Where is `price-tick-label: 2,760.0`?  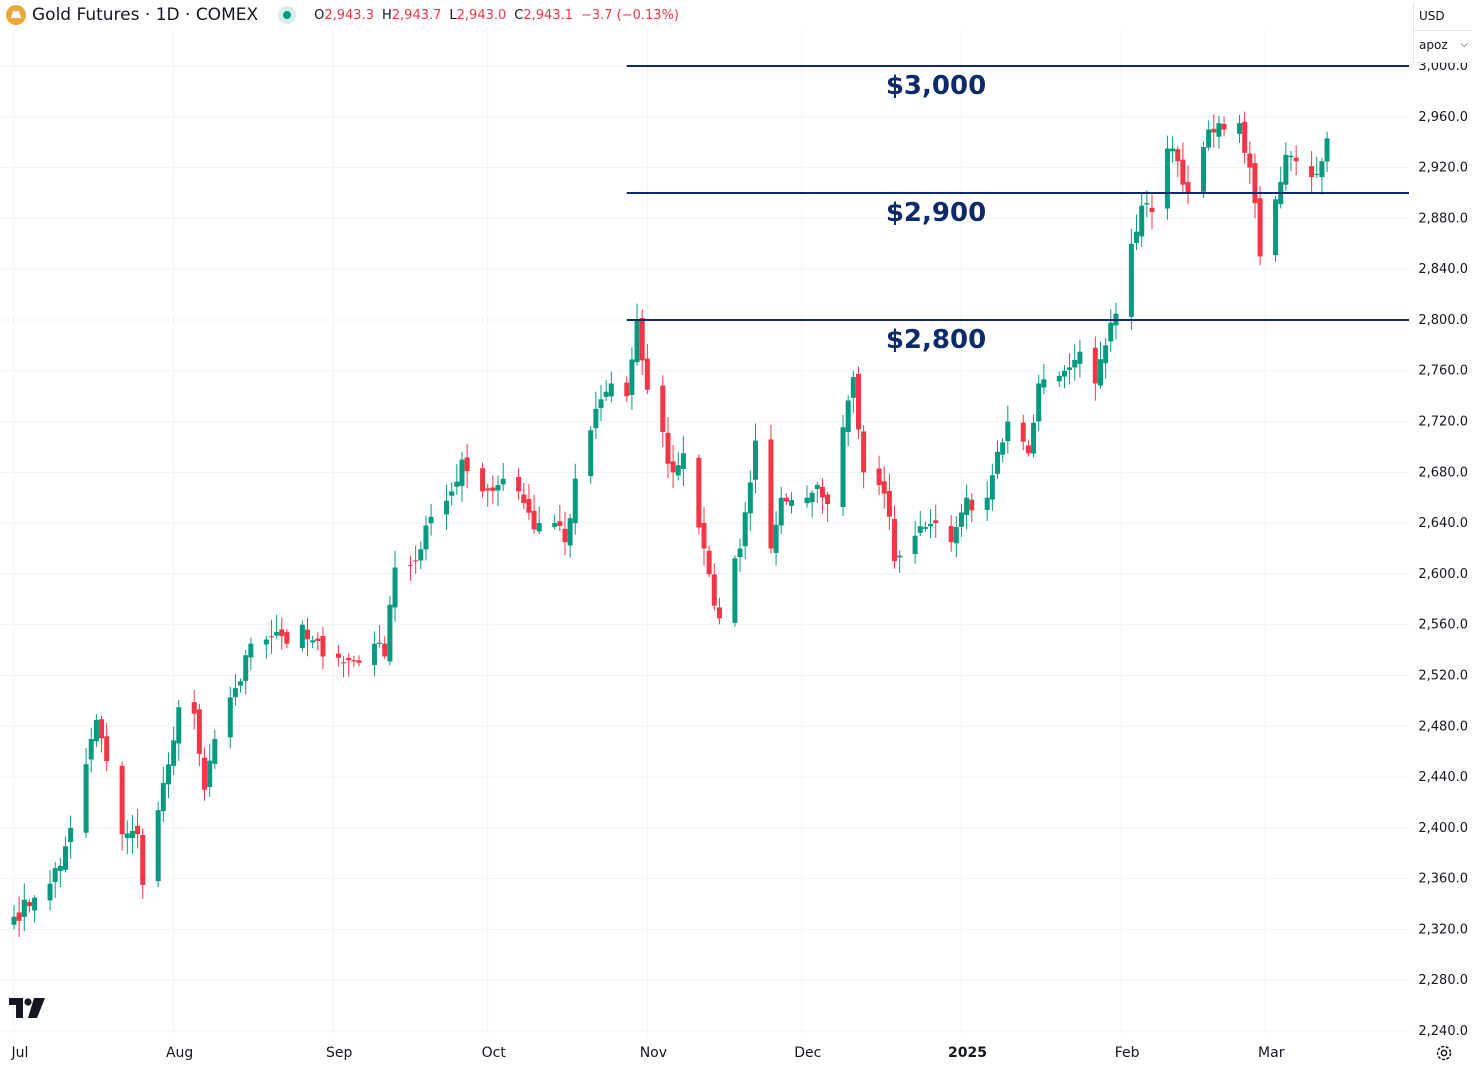 price-tick-label: 2,760.0 is located at coordinates (1443, 371).